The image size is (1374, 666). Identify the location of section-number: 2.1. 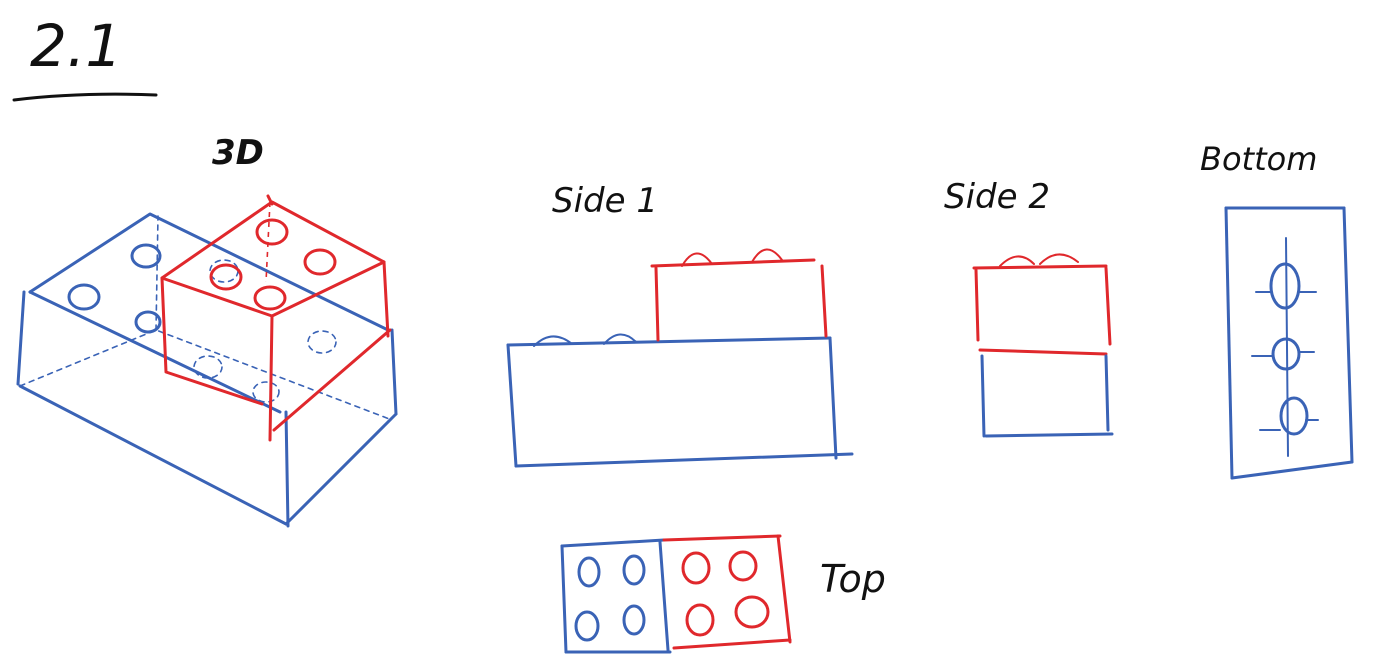
(76, 46).